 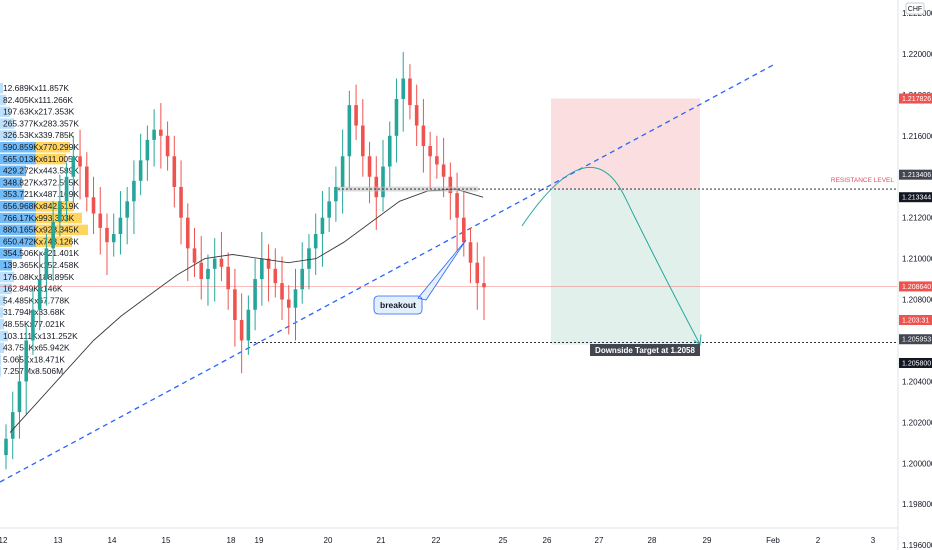 I want to click on time-axis: 12 13 14 15 18 19 20 21 22 25 26 27 28 29 Feb 2 3, so click(x=449, y=536).